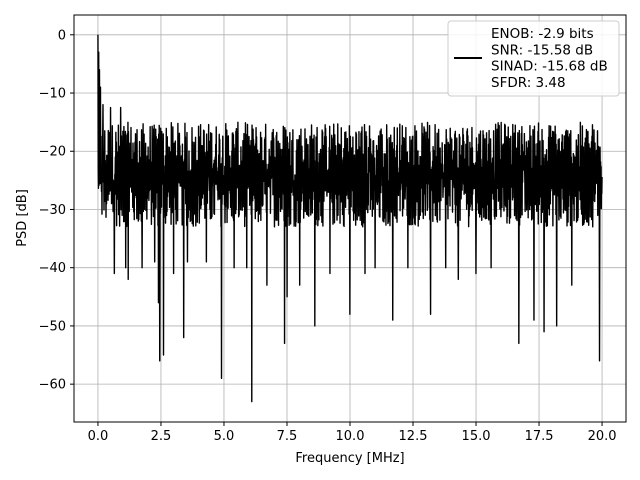 The image size is (640, 480). Describe the element at coordinates (52, 385) in the screenshot. I see `y-tick-label: −60` at that location.